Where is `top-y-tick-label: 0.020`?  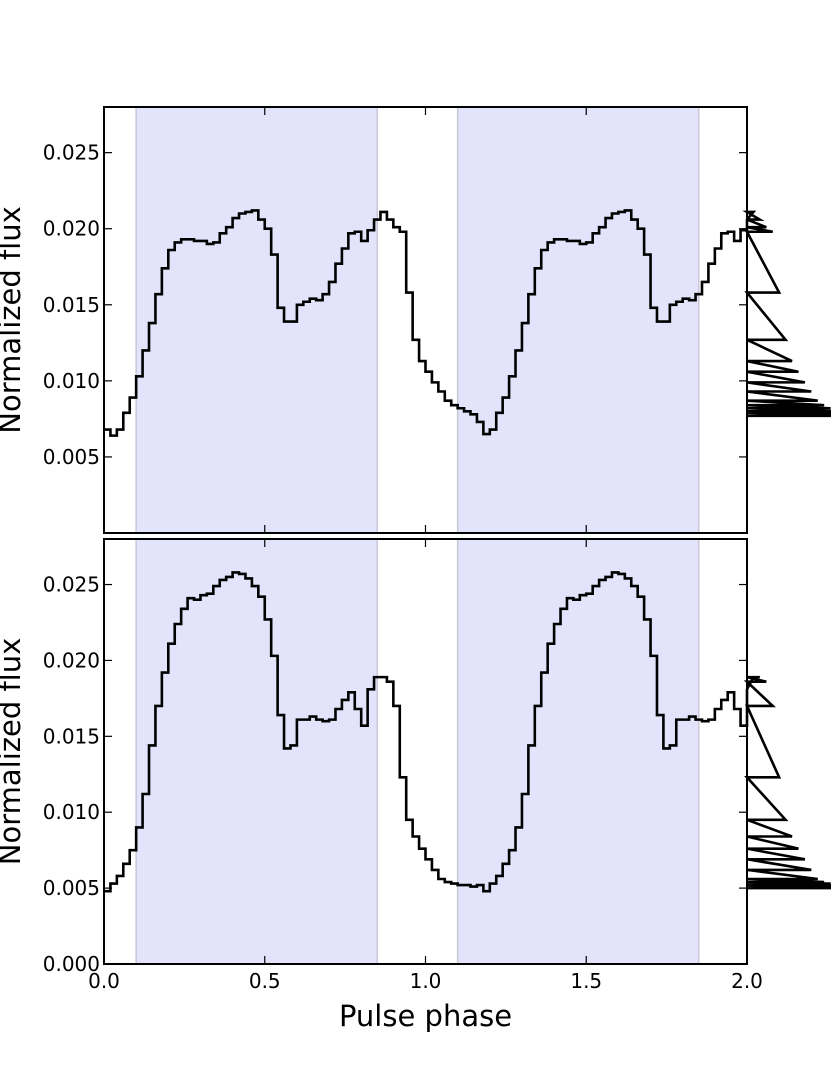 top-y-tick-label: 0.020 is located at coordinates (71, 229).